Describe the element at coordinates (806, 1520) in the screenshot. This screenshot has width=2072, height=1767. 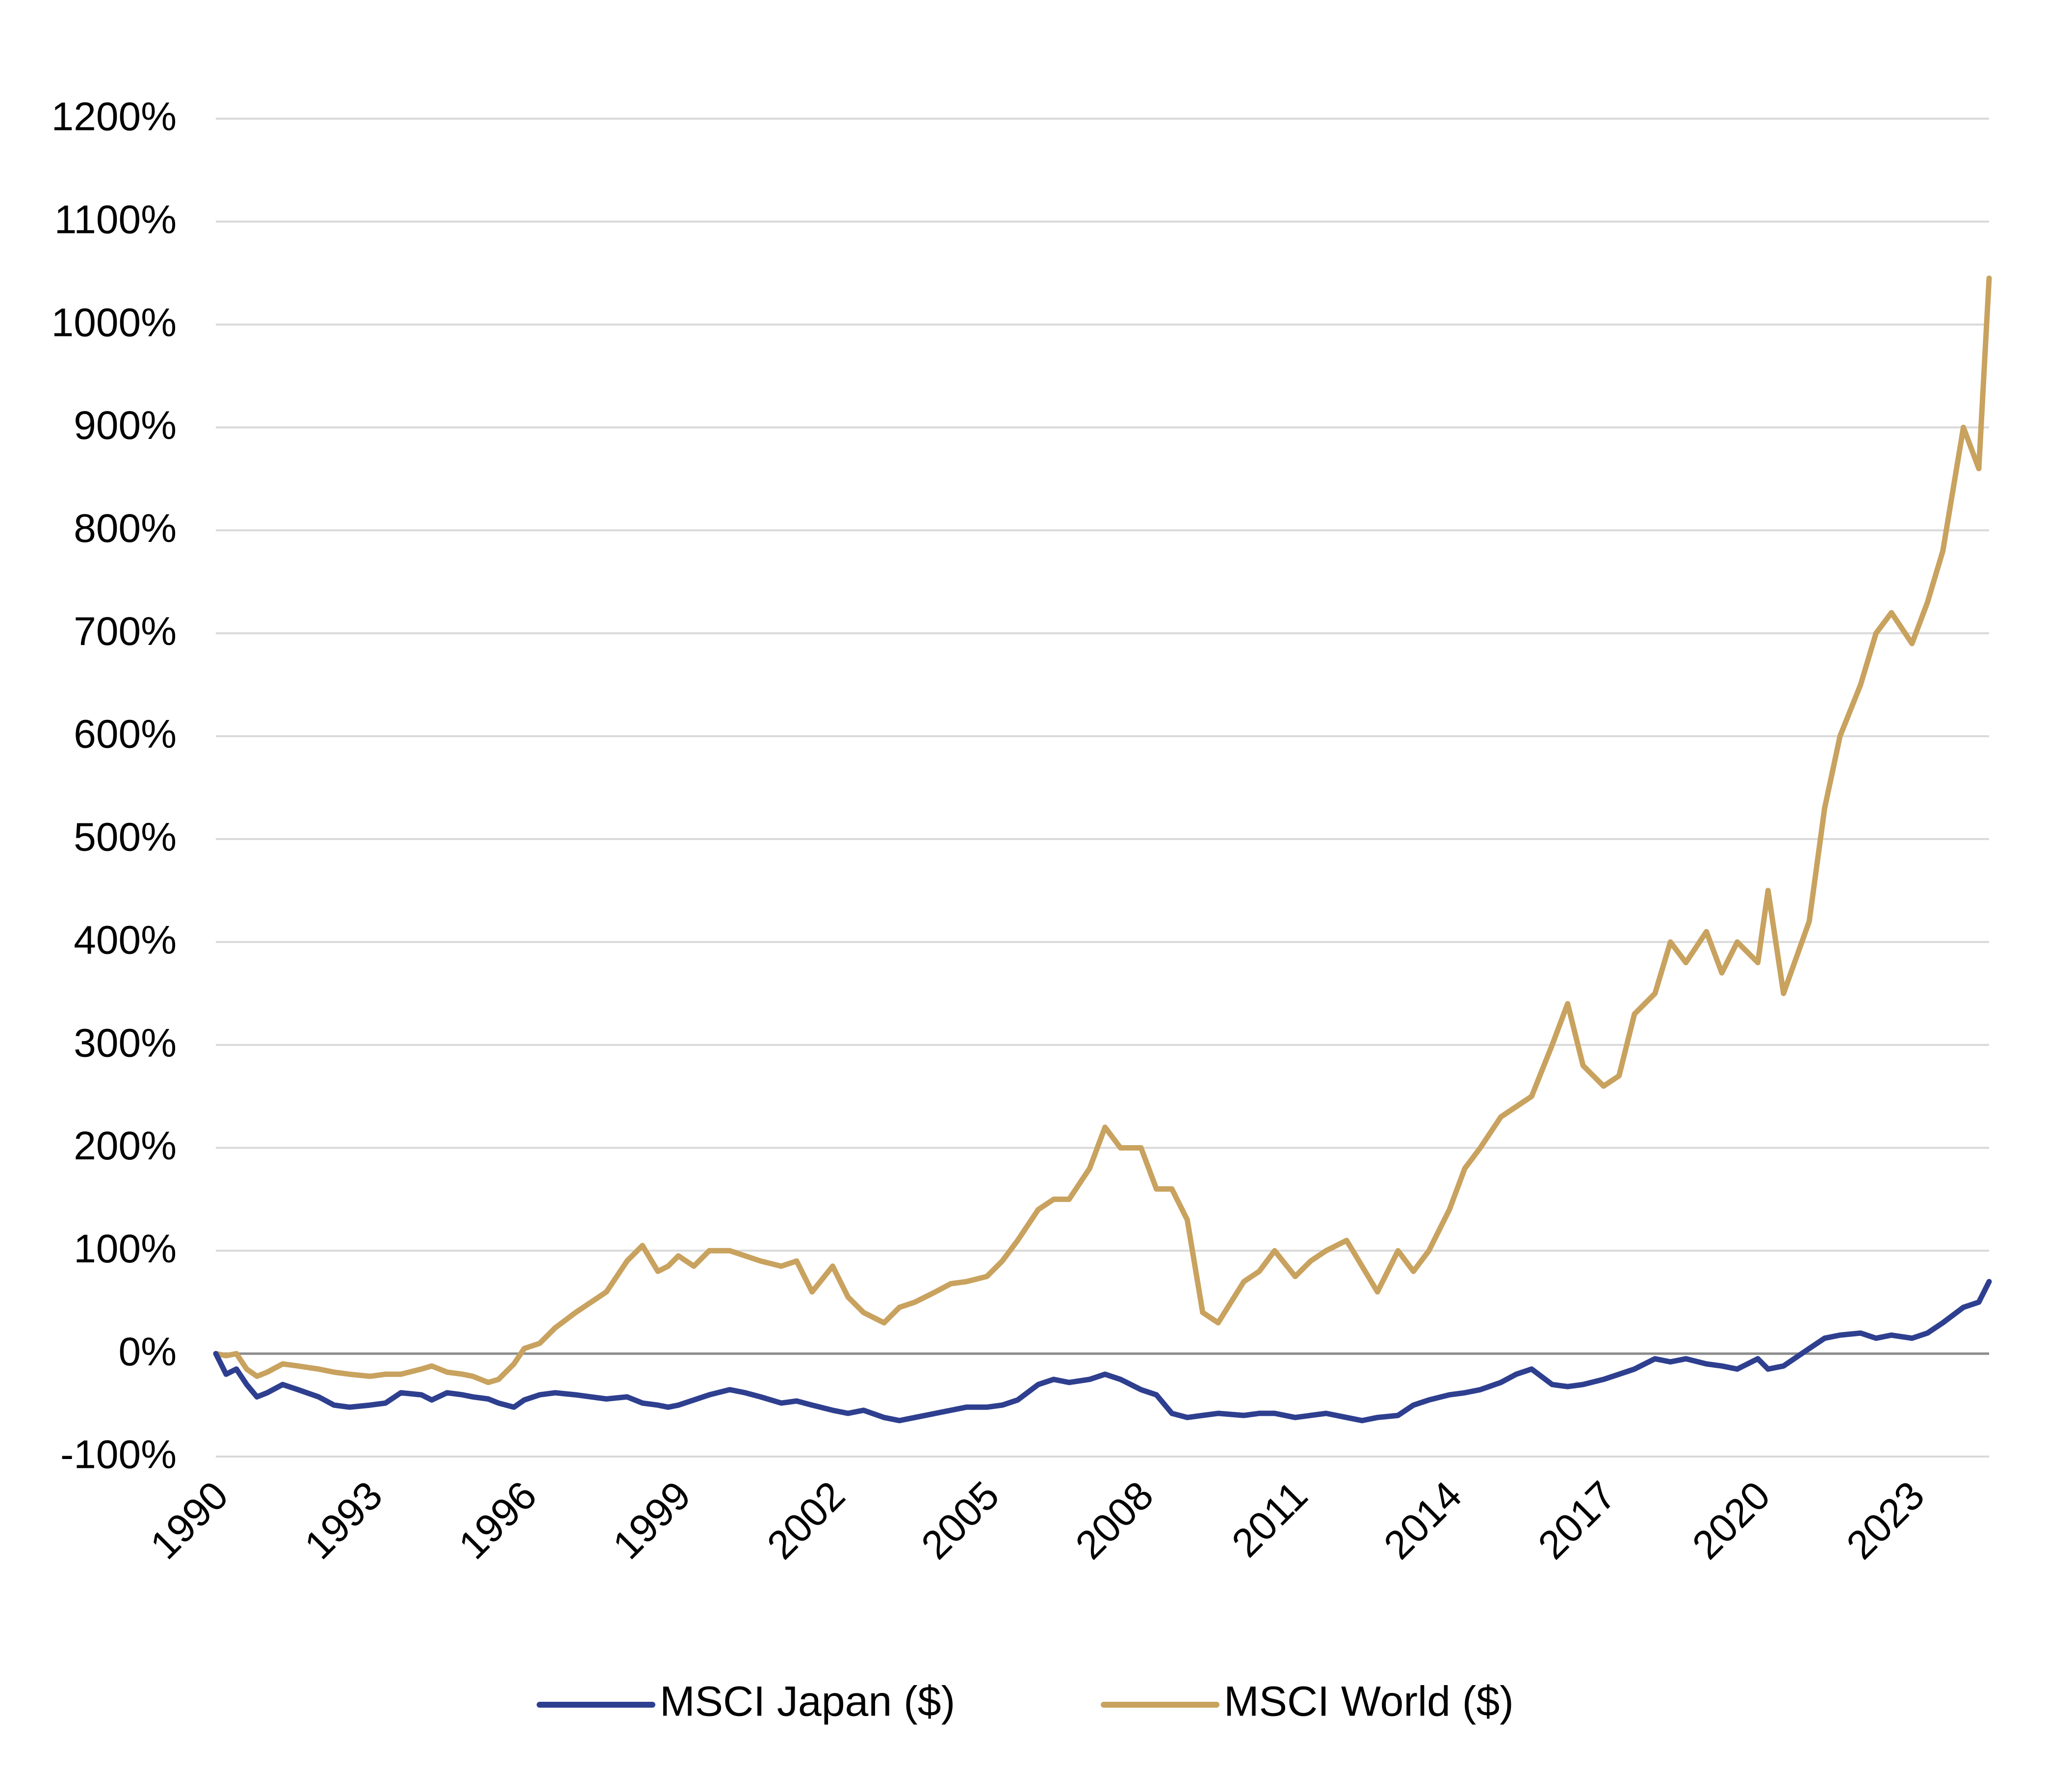
I see `x-tick-label: 2002` at that location.